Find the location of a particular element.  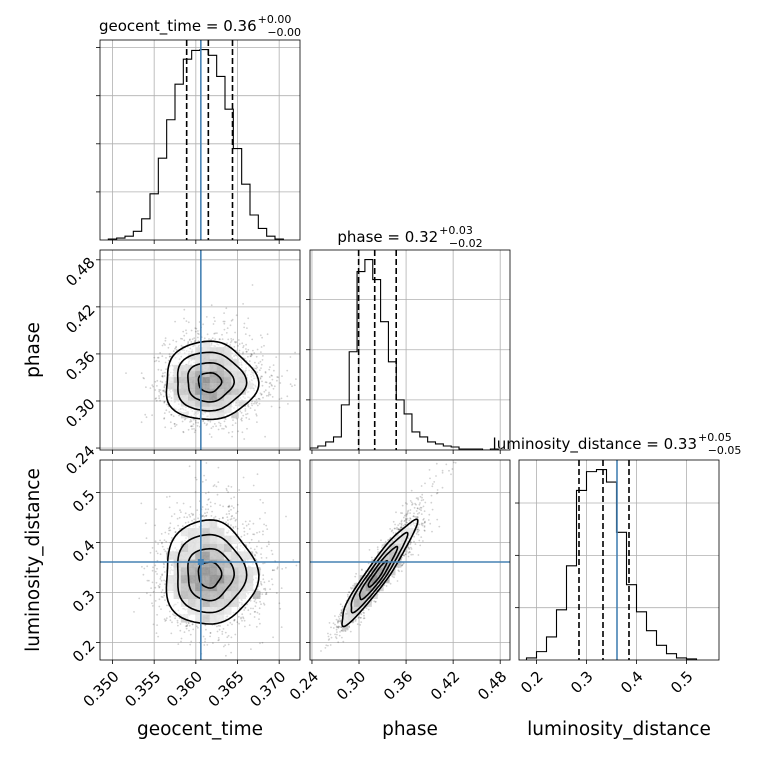

density-cell is located at coordinates (235, 415).